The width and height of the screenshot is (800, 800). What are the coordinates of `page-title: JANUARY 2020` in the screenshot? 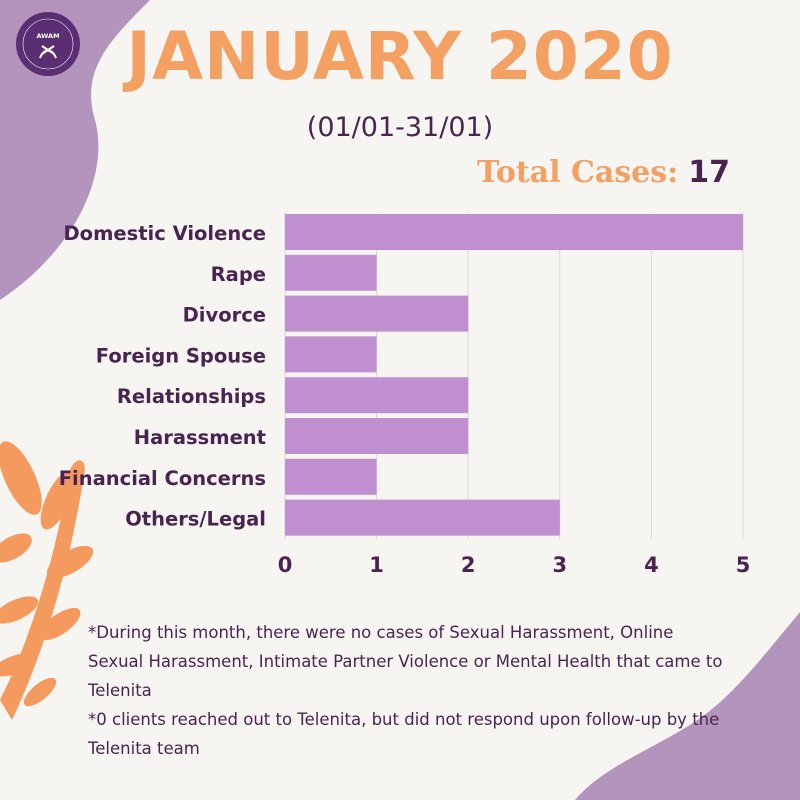 It's located at (400, 56).